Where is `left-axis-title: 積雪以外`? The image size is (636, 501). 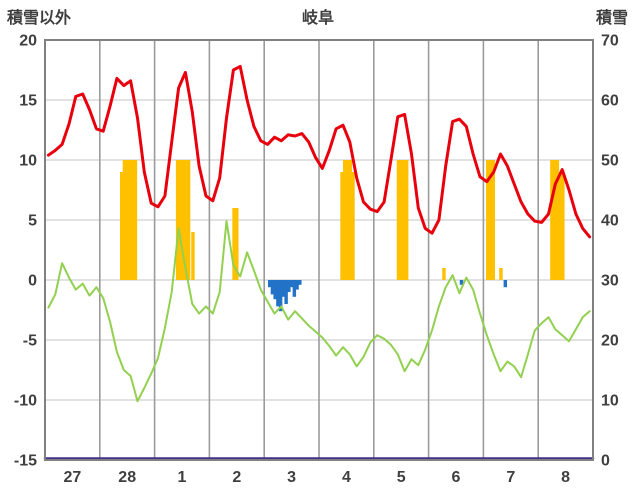 left-axis-title: 積雪以外 is located at coordinates (39, 18).